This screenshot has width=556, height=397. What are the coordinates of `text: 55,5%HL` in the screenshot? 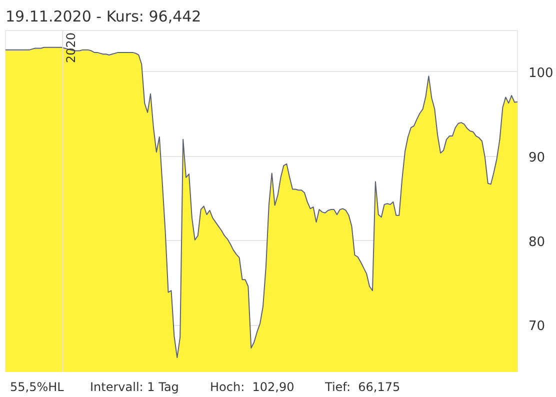 It's located at (37, 387).